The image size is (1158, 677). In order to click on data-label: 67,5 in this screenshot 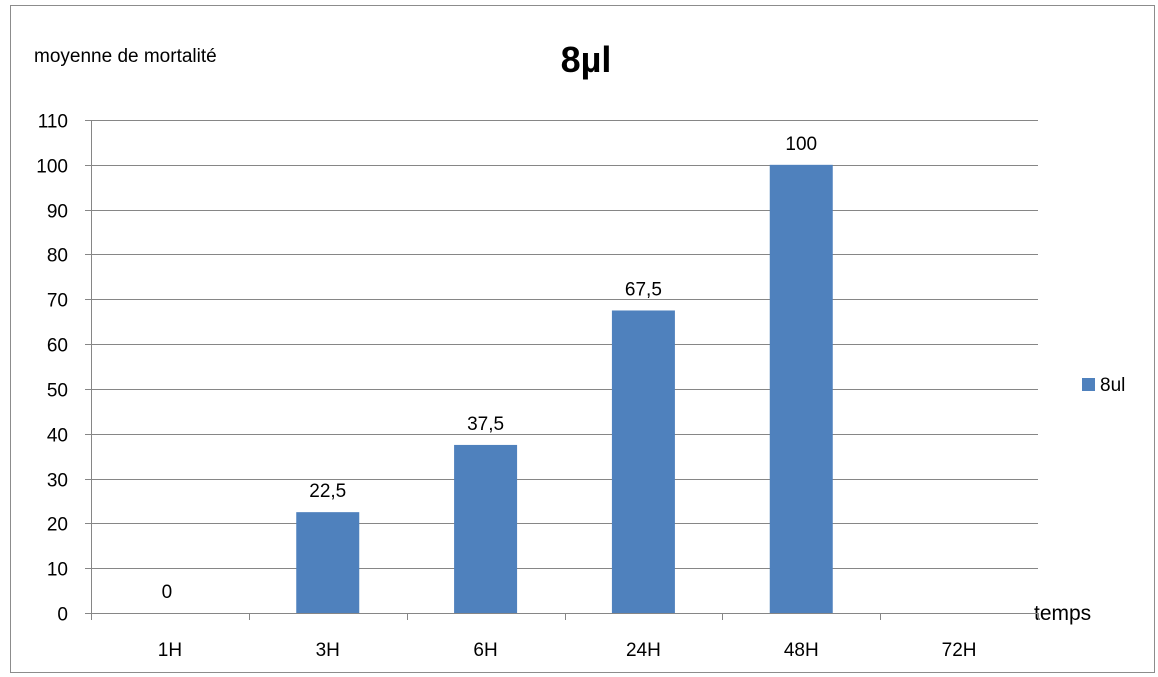, I will do `click(643, 289)`.